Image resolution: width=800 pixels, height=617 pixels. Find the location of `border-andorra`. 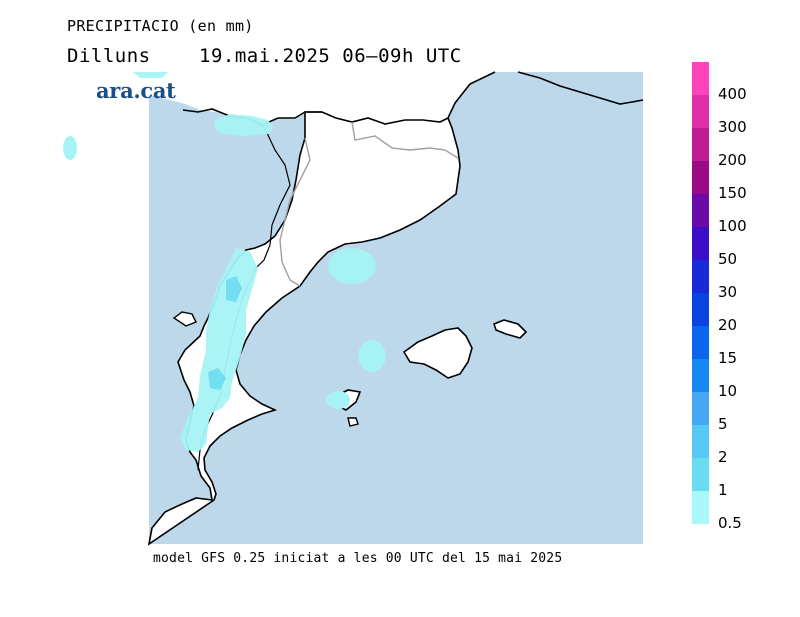

border-andorra is located at coordinates (405, 140).